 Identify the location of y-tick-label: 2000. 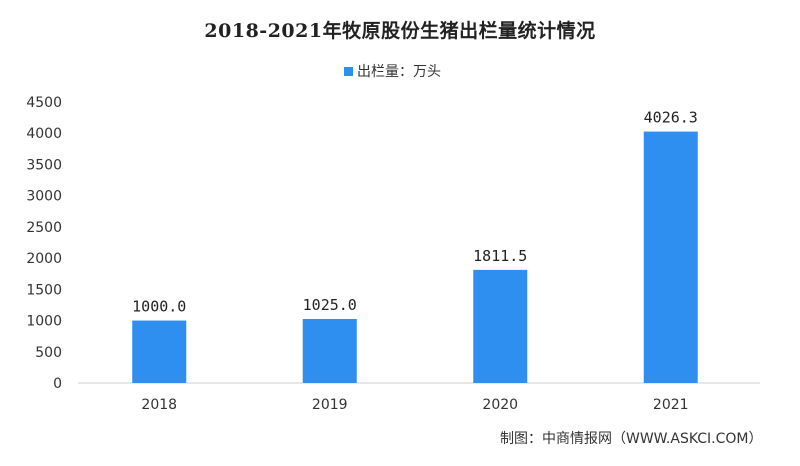
(44, 259).